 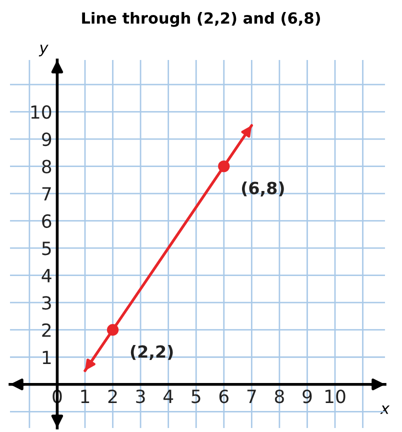 I want to click on chart-title: Line through (2,2) and (6,8), so click(x=201, y=19).